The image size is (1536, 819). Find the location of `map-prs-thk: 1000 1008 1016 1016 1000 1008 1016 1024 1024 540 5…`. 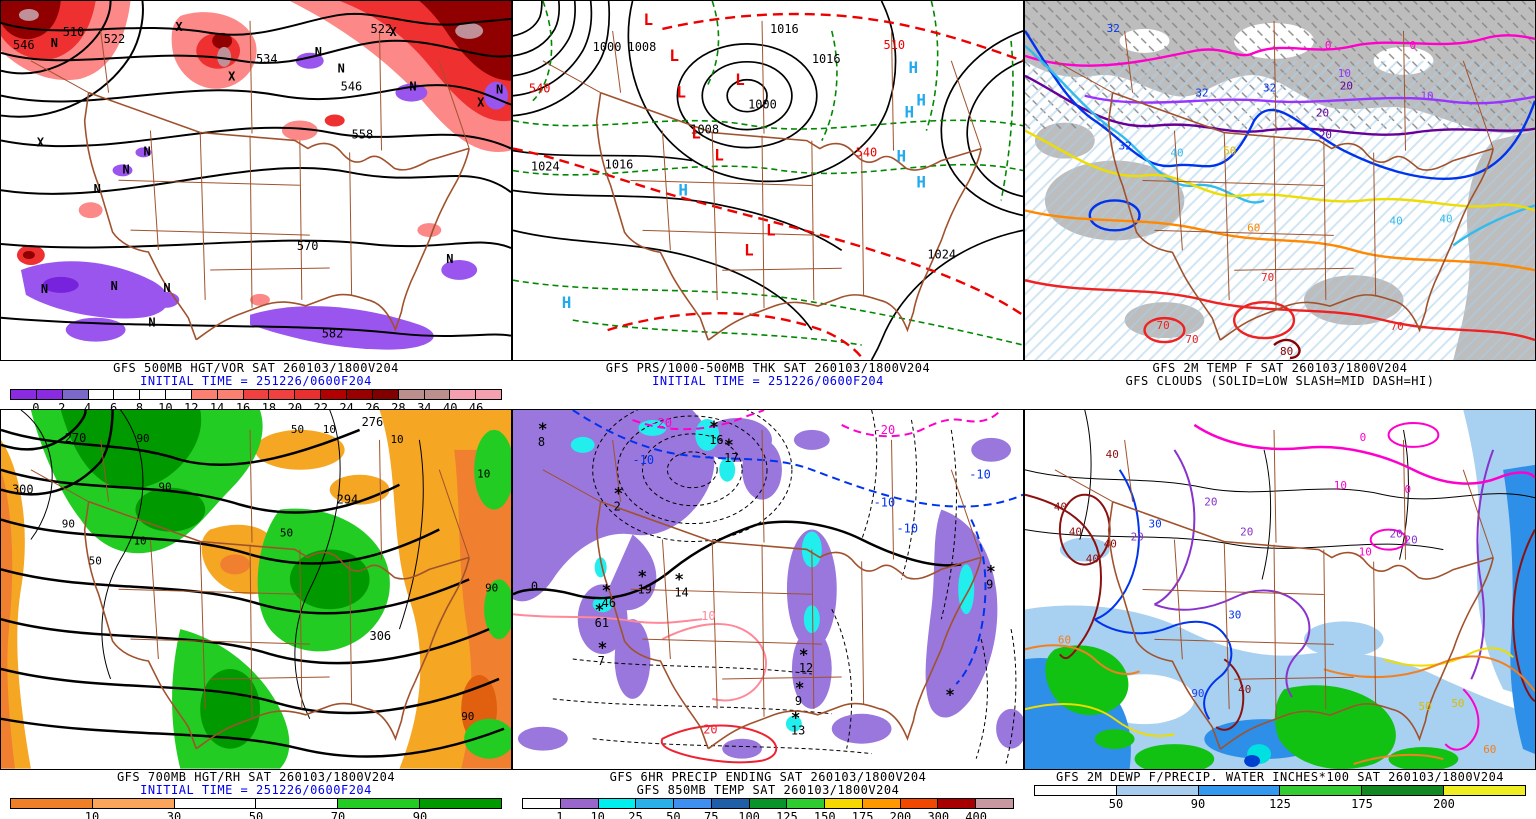

map-prs-thk: 1000 1008 1016 1016 1000 1008 1016 1024 1024 540 5… is located at coordinates (768, 180).